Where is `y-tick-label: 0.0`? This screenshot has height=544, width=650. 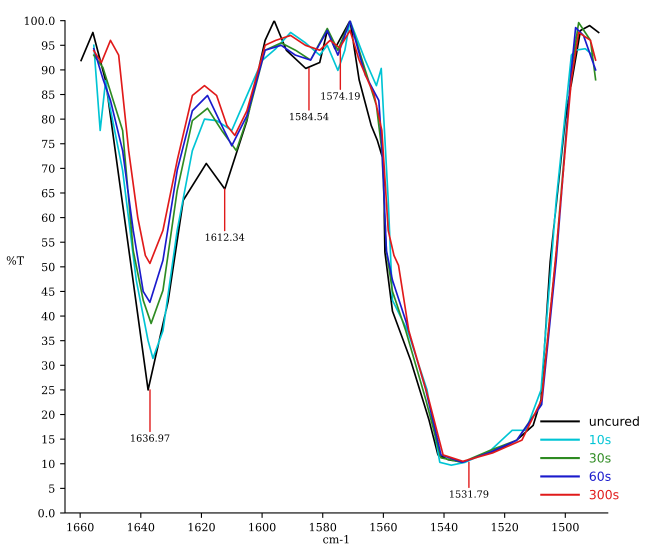
y-tick-label: 0.0 is located at coordinates (46, 513).